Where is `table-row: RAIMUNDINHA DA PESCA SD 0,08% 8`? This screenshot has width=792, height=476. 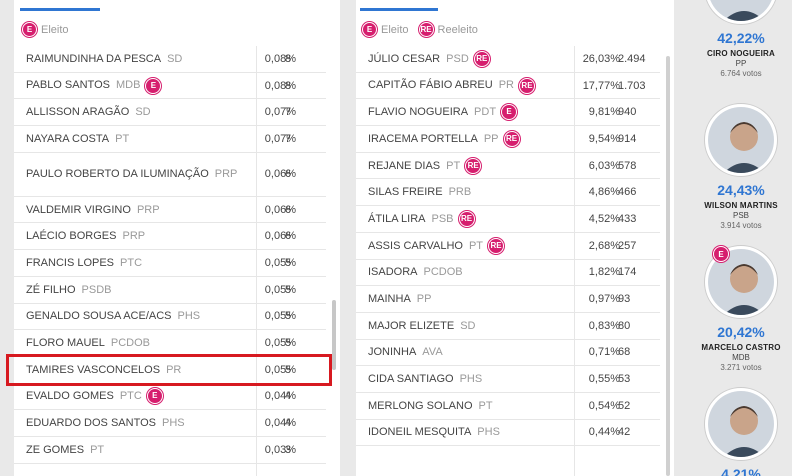 table-row: RAIMUNDINHA DA PESCA SD 0,08% 8 is located at coordinates (170, 59).